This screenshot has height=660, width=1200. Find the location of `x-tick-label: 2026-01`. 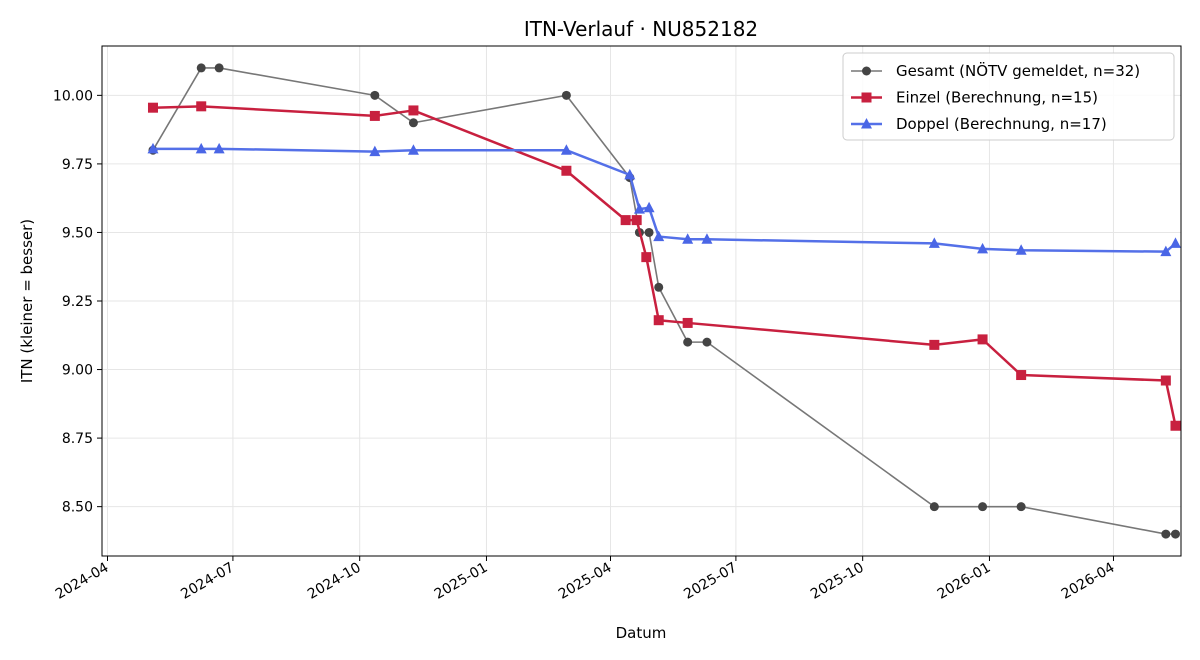

x-tick-label: 2026-01 is located at coordinates (964, 581).